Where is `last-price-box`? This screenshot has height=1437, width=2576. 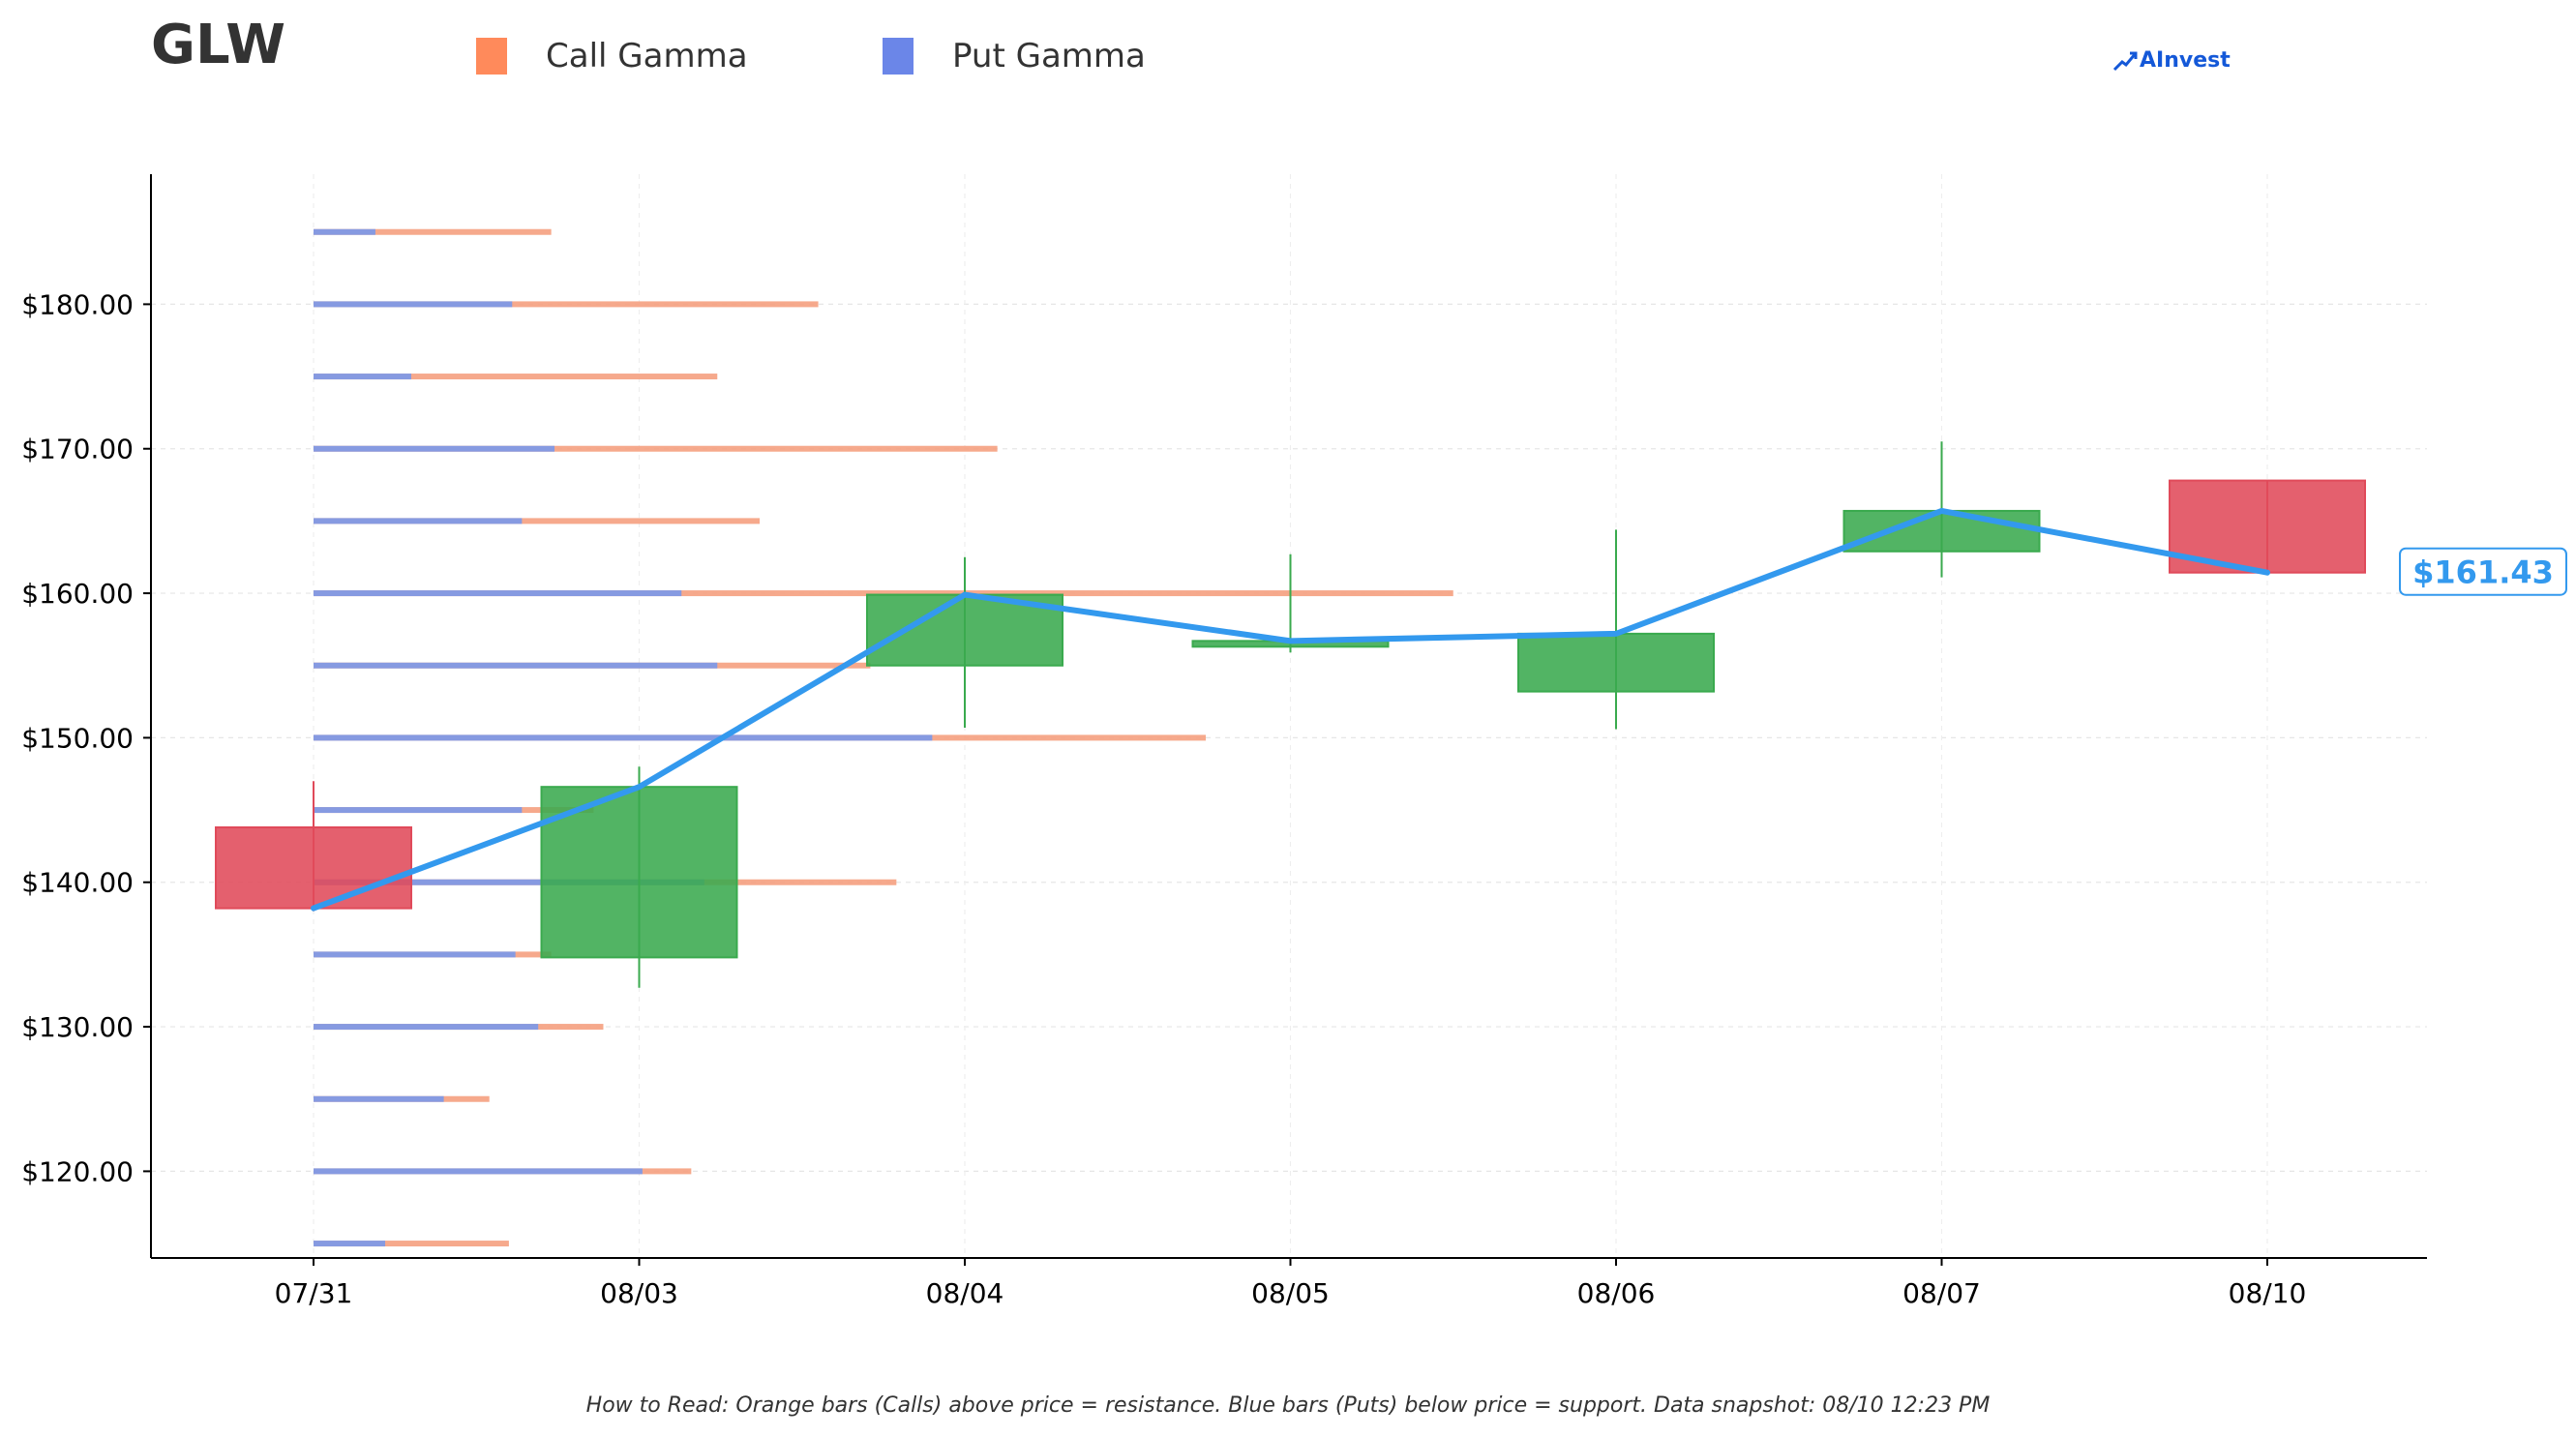
last-price-box is located at coordinates (2483, 571).